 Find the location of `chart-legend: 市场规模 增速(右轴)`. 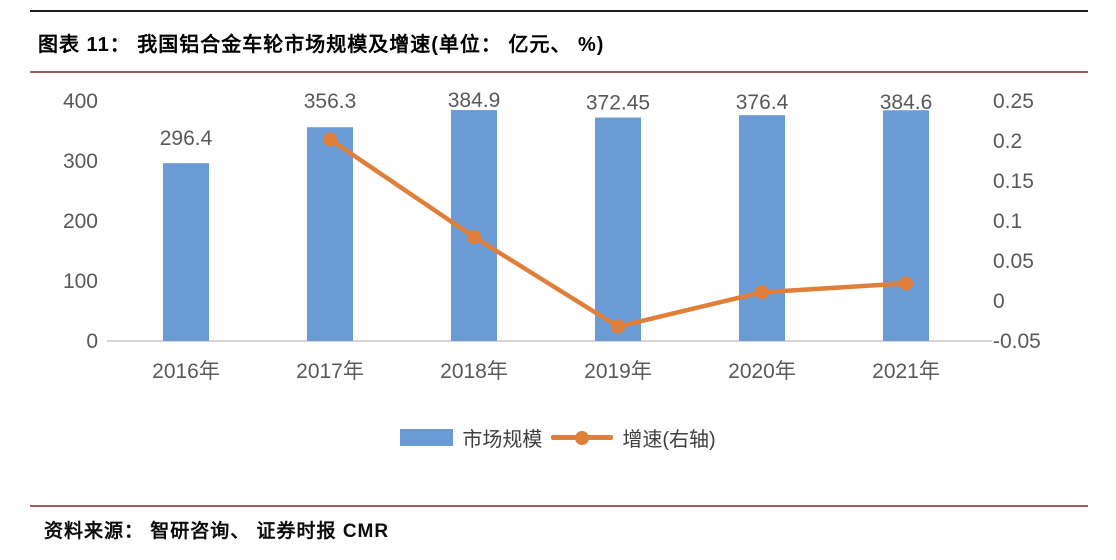

chart-legend: 市场规模 增速(右轴) is located at coordinates (558, 437).